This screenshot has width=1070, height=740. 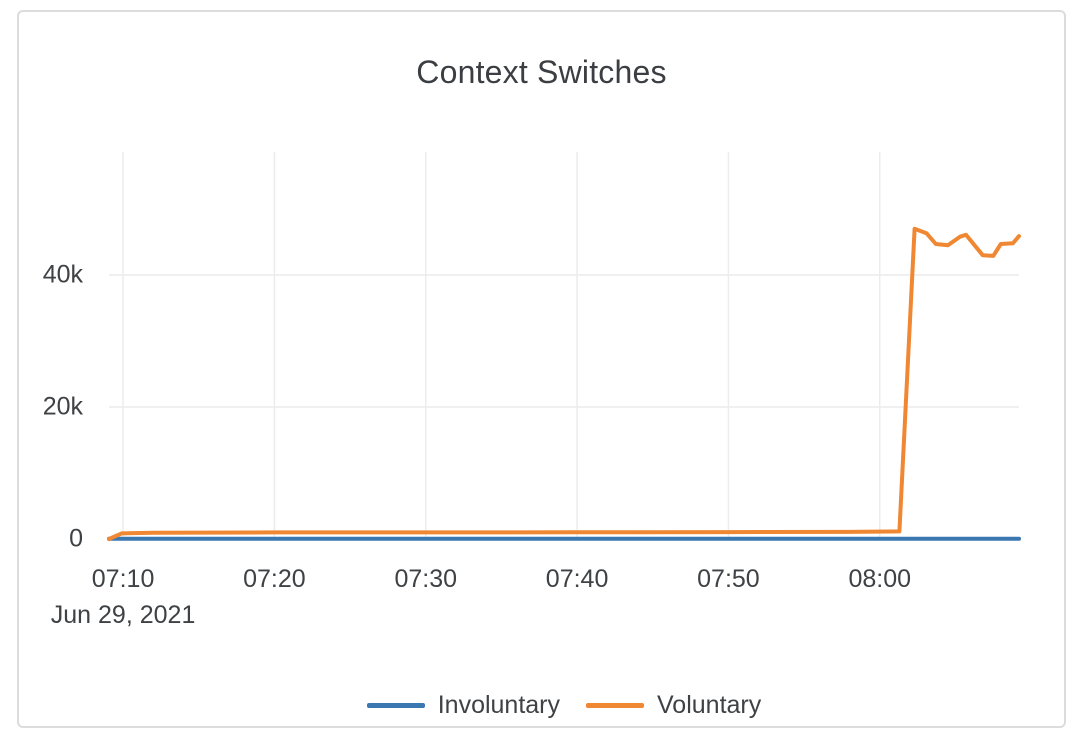 I want to click on legend-item-label: Involuntary, so click(x=499, y=704).